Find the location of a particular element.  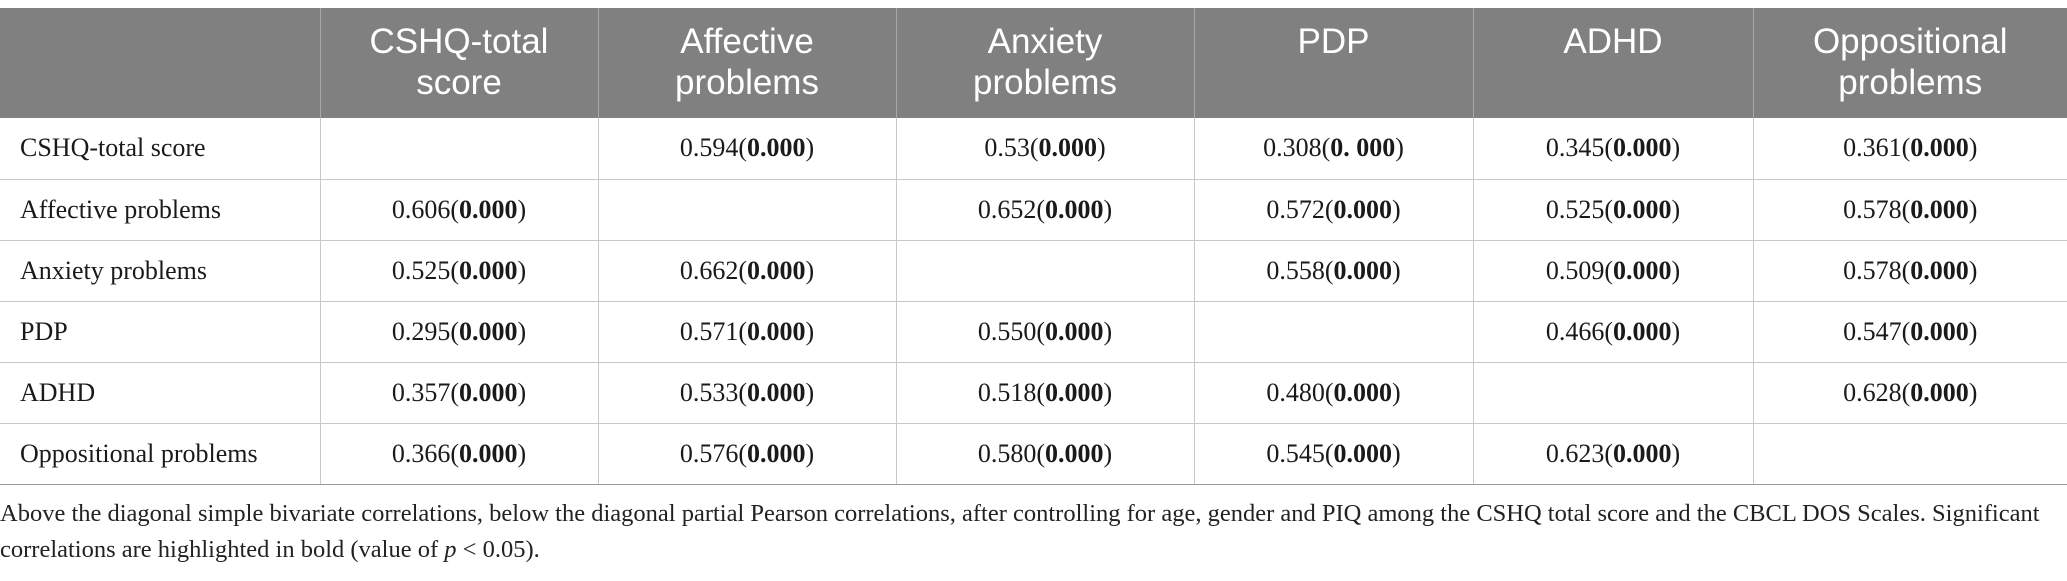

correlation-cell: 0.623(0.000) is located at coordinates (1612, 454).